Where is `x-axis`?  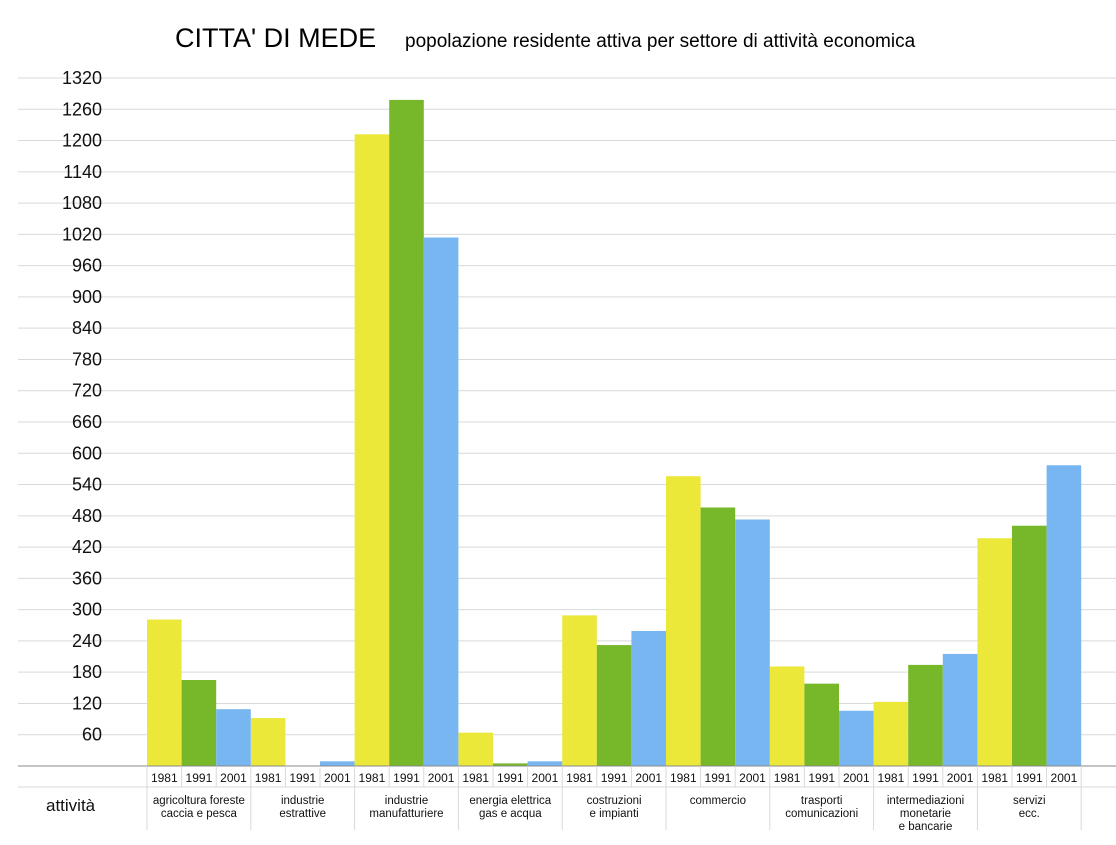
x-axis is located at coordinates (567, 797).